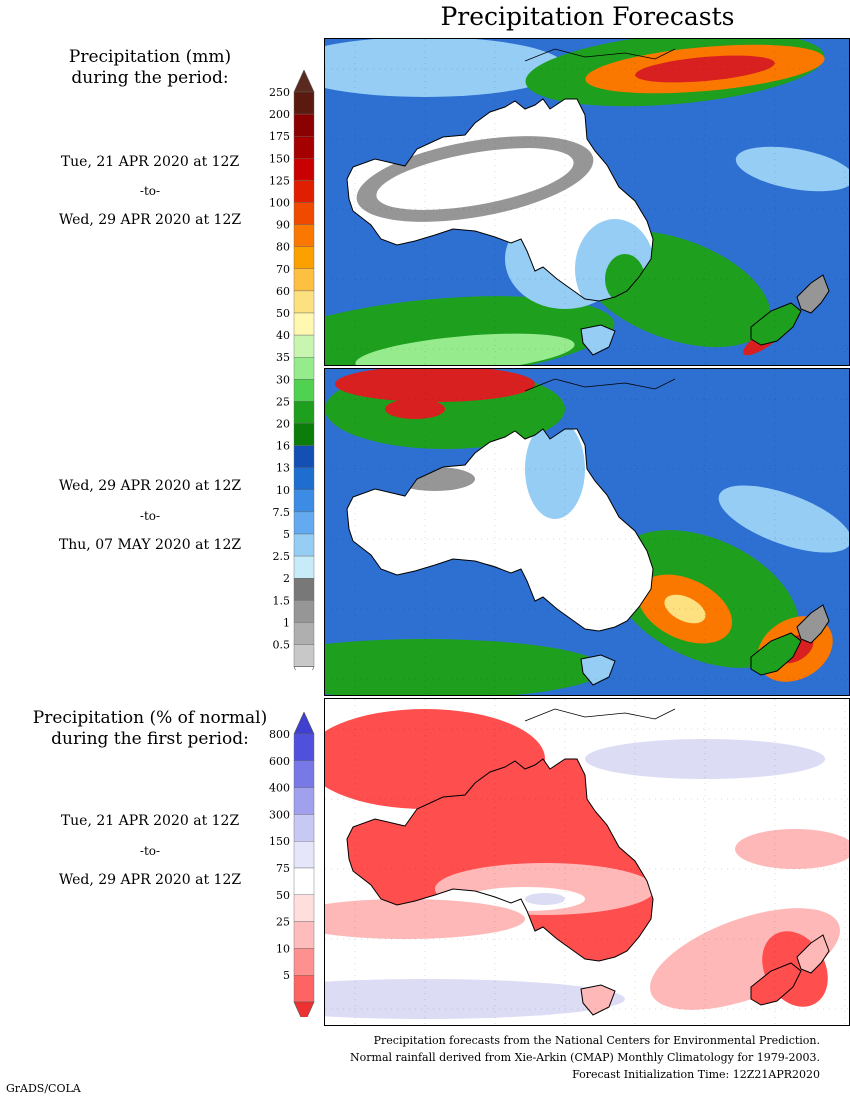 The height and width of the screenshot is (1100, 850). What do you see at coordinates (283, 357) in the screenshot?
I see `colorbar-mm-label-12: 35` at bounding box center [283, 357].